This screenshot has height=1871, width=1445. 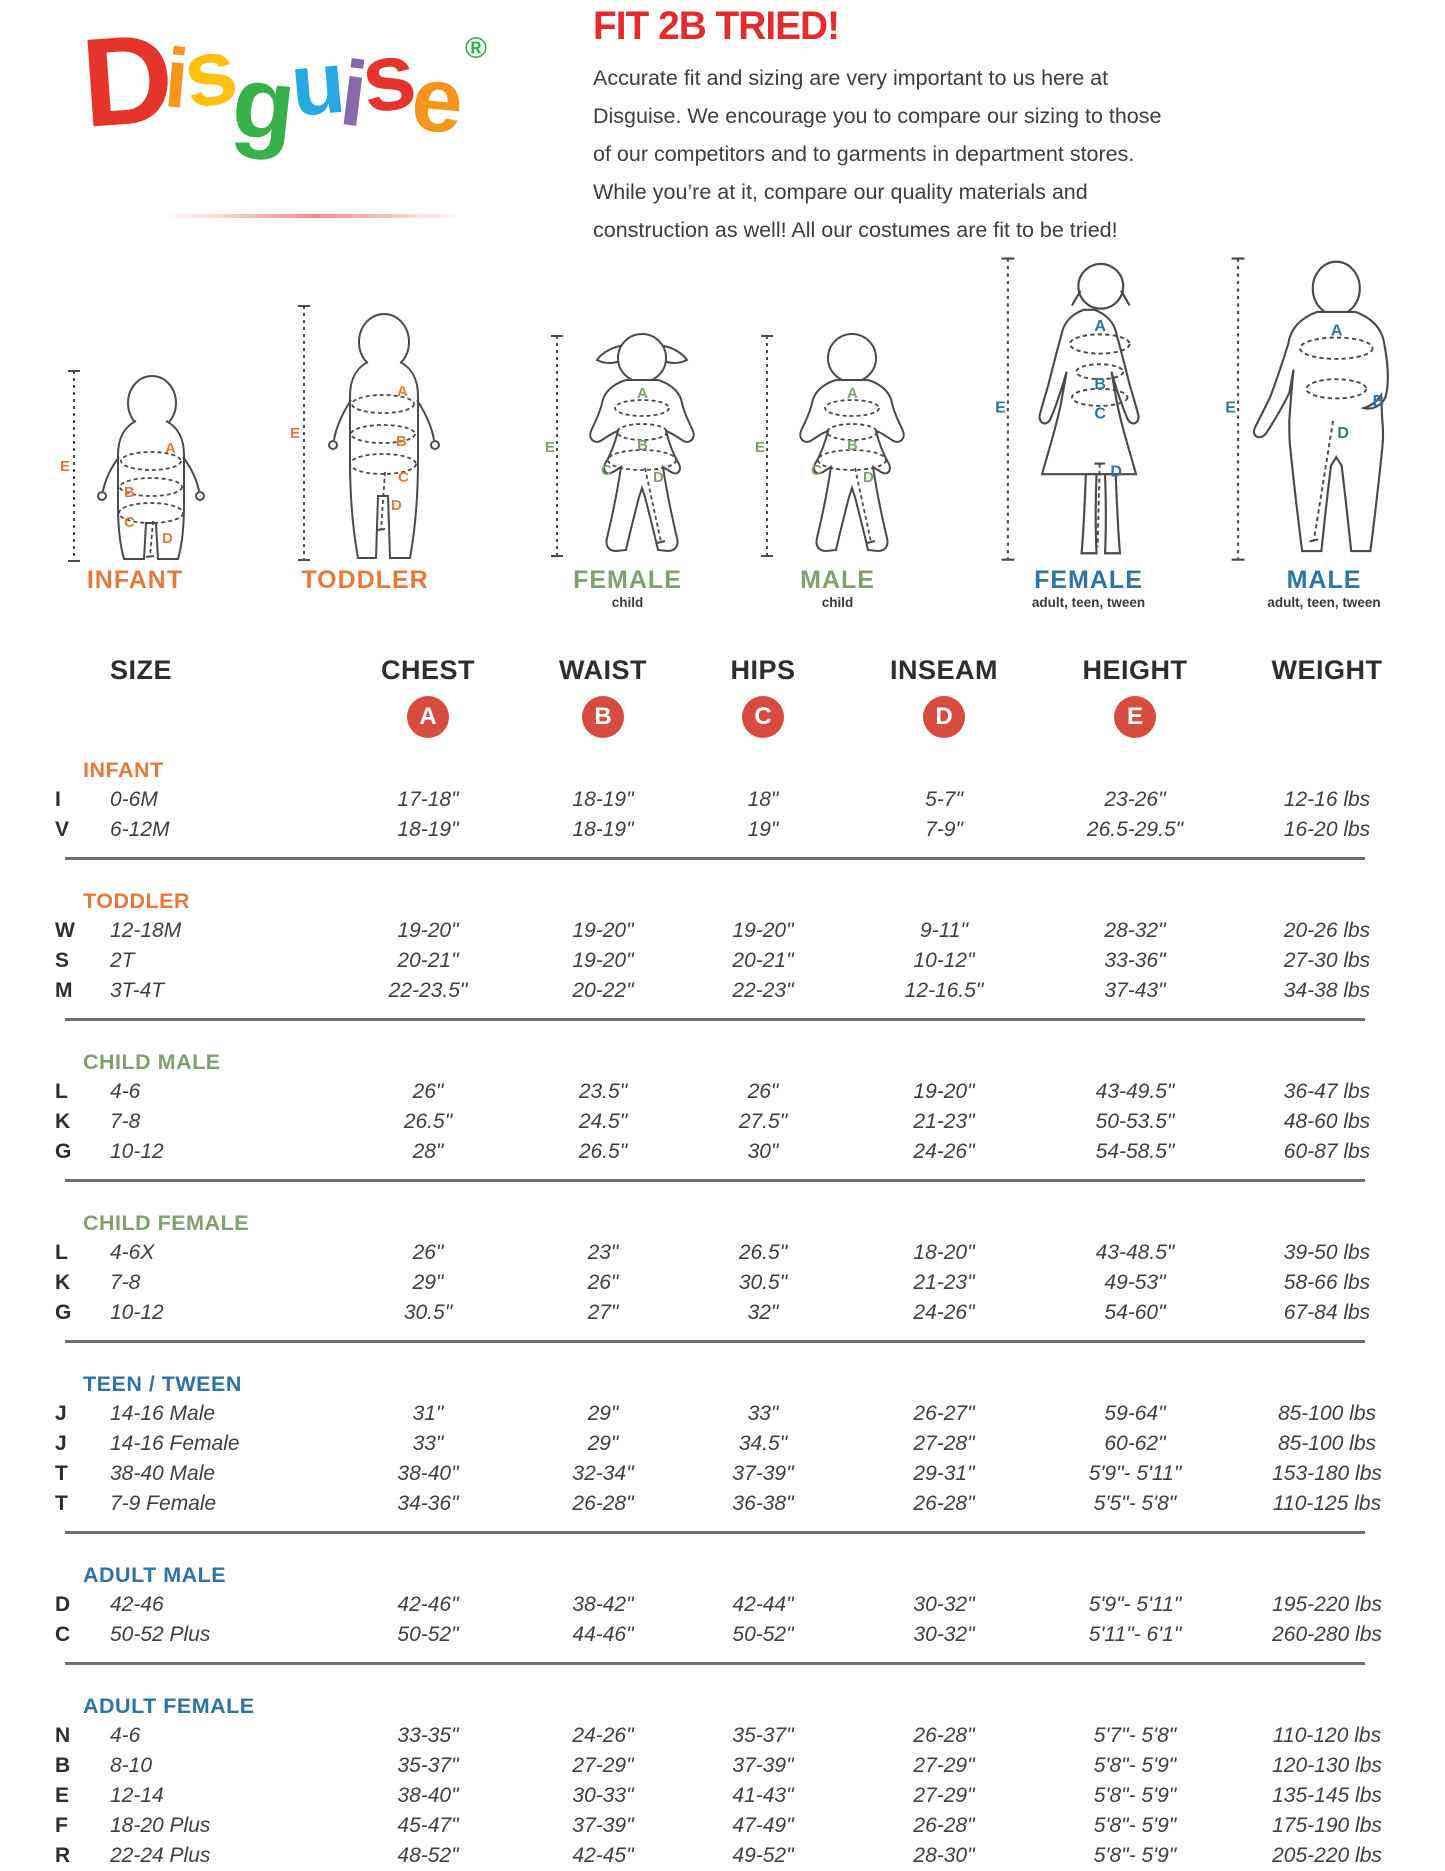 What do you see at coordinates (603, 1604) in the screenshot?
I see `cell-waist: 38-42"` at bounding box center [603, 1604].